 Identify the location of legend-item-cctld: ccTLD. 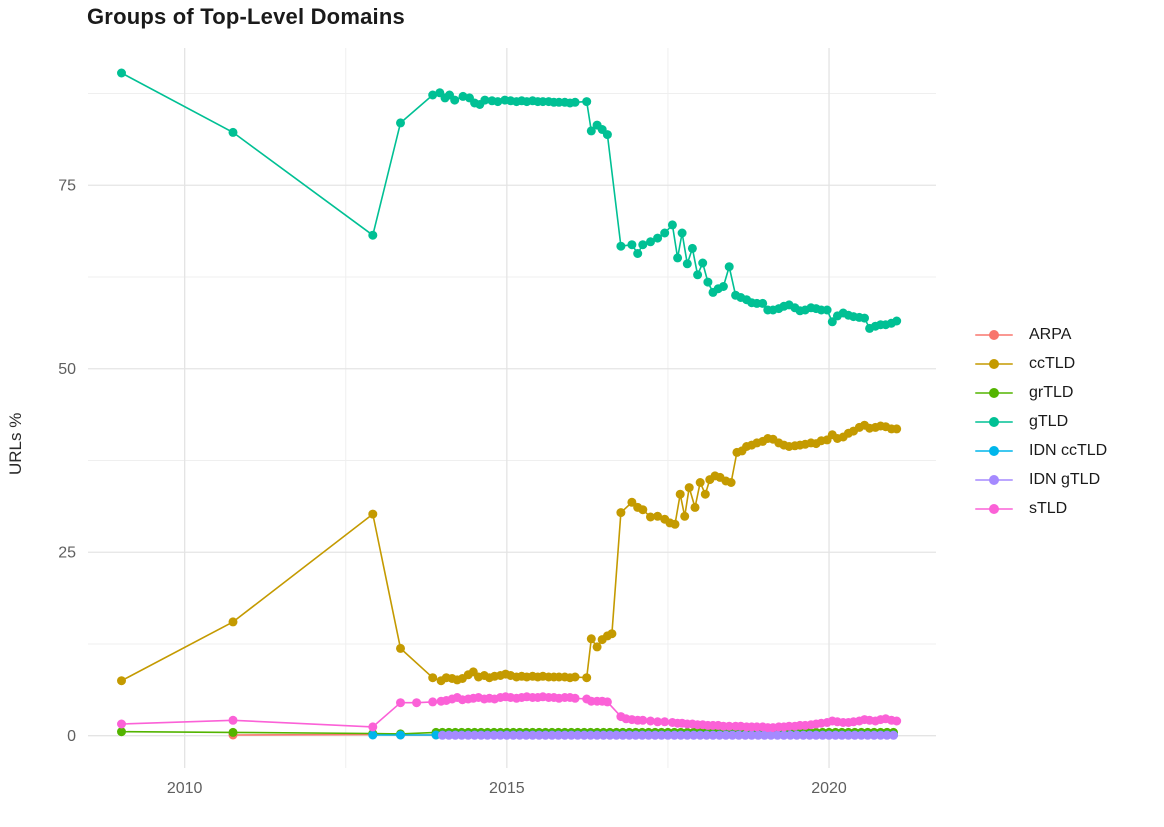
(1041, 363).